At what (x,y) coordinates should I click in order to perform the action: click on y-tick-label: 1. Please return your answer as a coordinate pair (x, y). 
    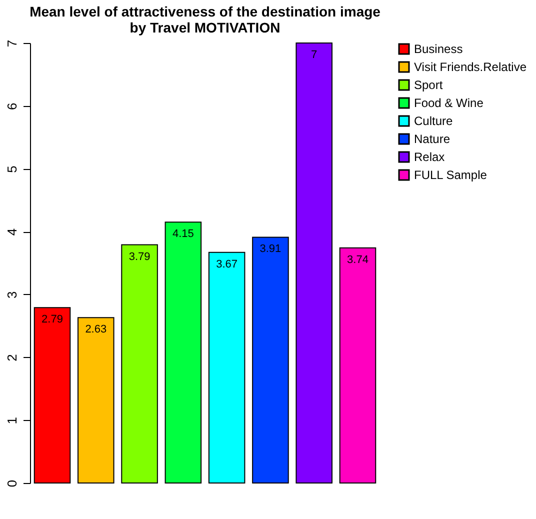
    Looking at the image, I should click on (12, 420).